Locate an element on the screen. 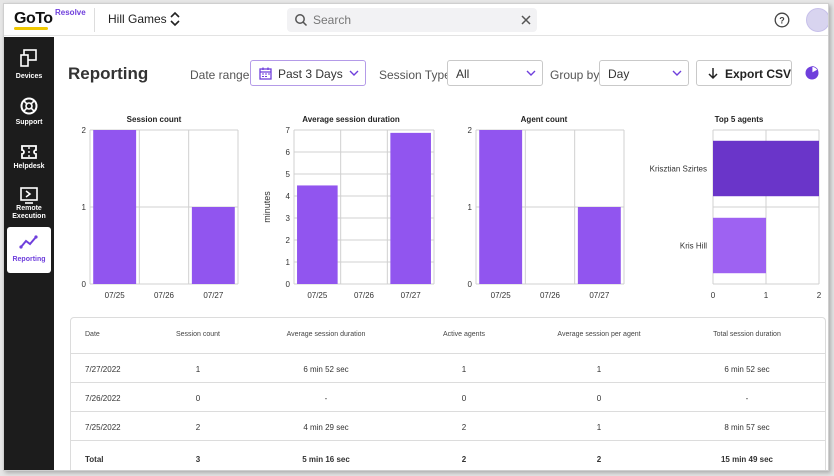 Image resolution: width=834 pixels, height=476 pixels. session-type-select: All is located at coordinates (495, 73).